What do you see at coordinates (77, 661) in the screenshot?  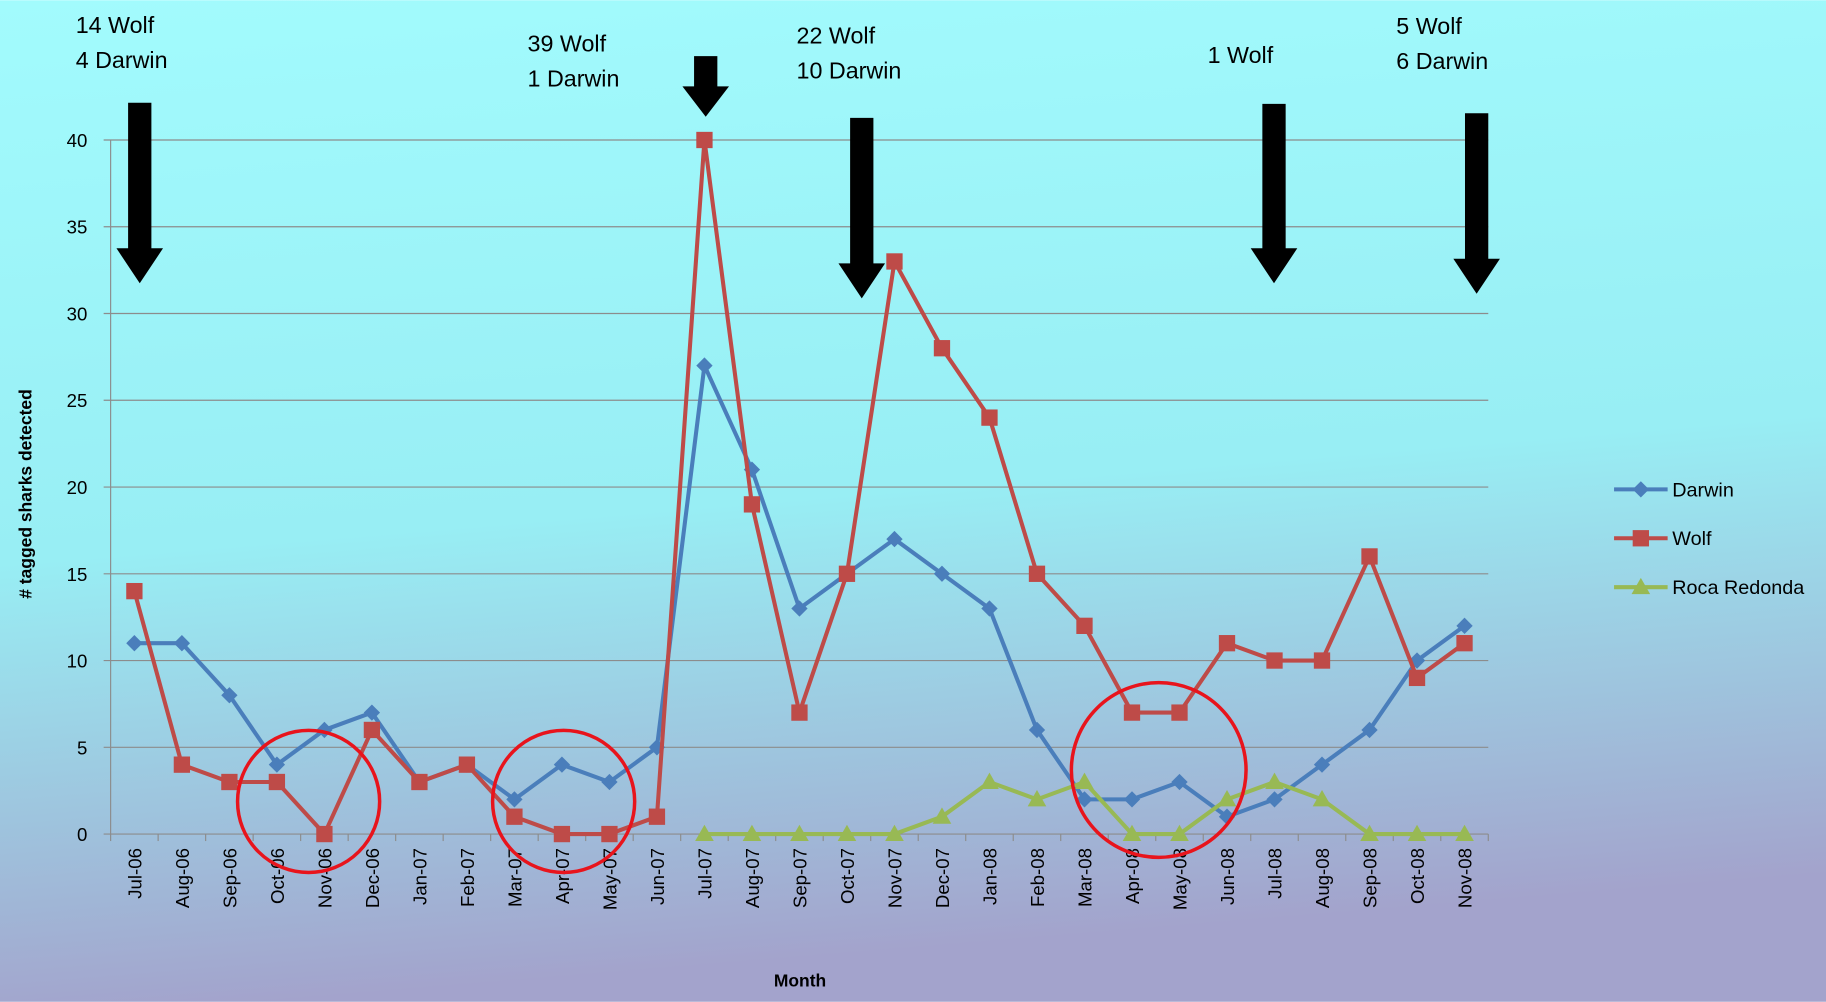 I see `y-tick-label: 10` at bounding box center [77, 661].